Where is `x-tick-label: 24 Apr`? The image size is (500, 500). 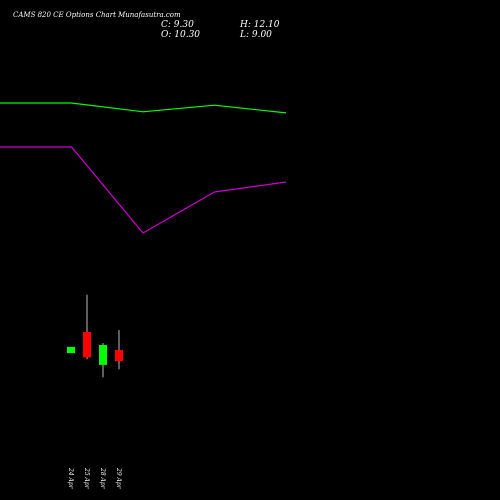
x-tick-label: 24 Apr is located at coordinates (70, 478).